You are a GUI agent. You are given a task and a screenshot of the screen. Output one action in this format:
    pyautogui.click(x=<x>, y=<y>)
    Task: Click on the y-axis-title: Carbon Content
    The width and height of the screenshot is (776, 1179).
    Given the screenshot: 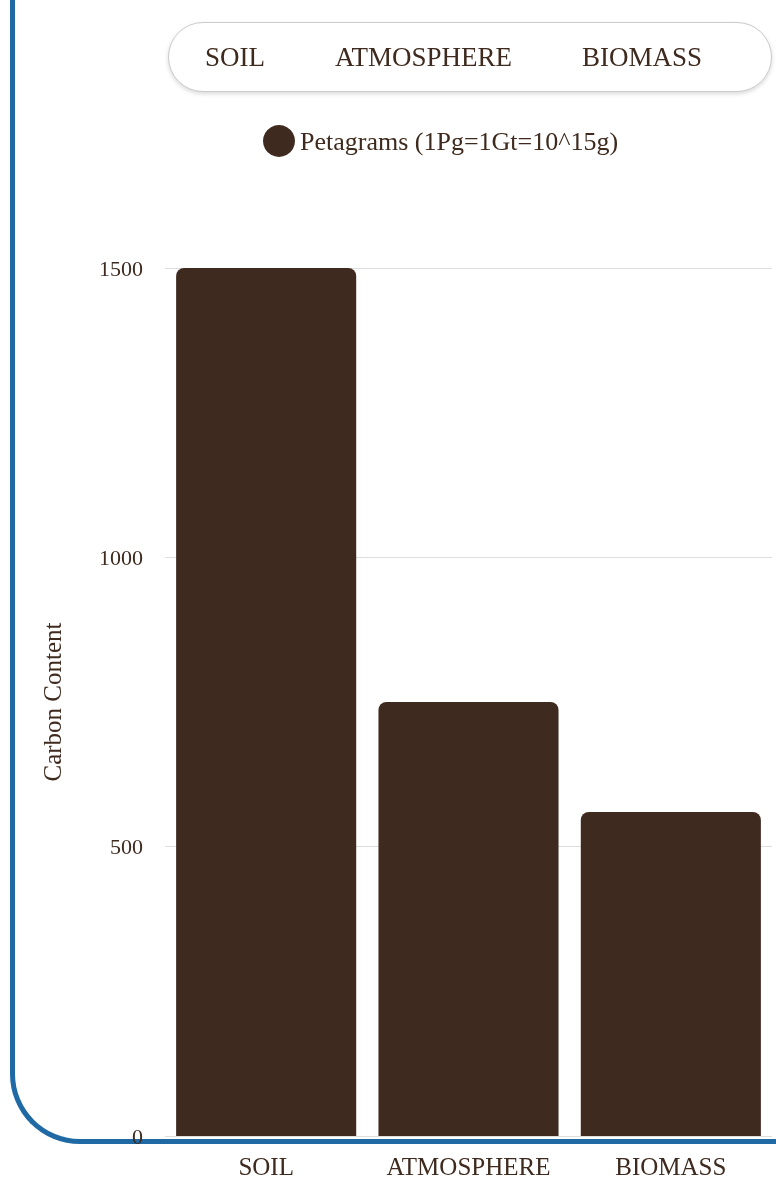 What is the action you would take?
    pyautogui.click(x=52, y=702)
    